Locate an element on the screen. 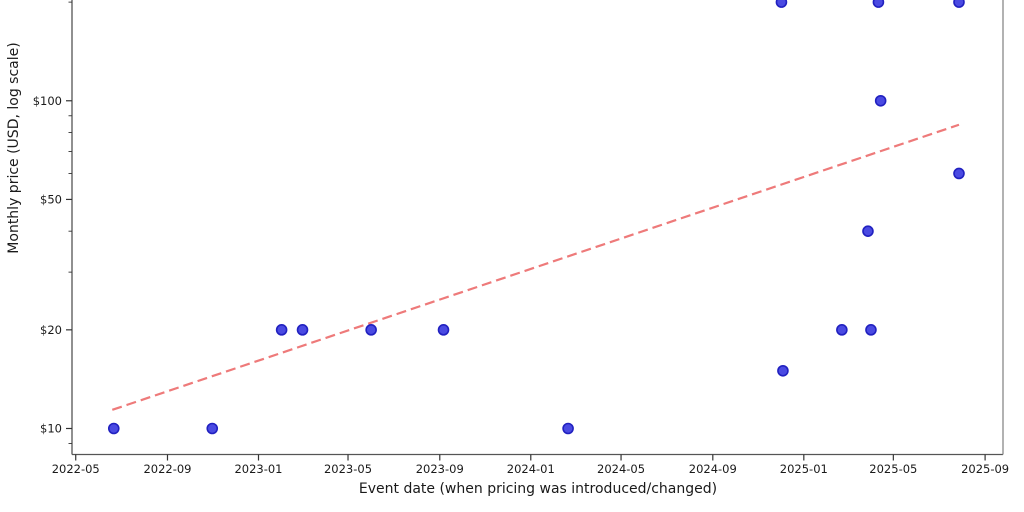  x-tick-label: 2025-05 is located at coordinates (893, 469).